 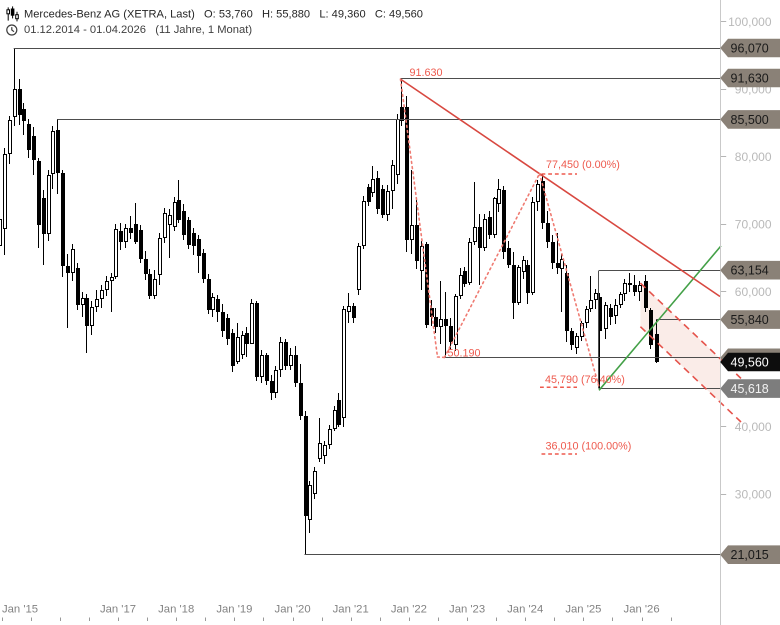 What do you see at coordinates (750, 555) in the screenshot?
I see `svg-text: 21,015` at bounding box center [750, 555].